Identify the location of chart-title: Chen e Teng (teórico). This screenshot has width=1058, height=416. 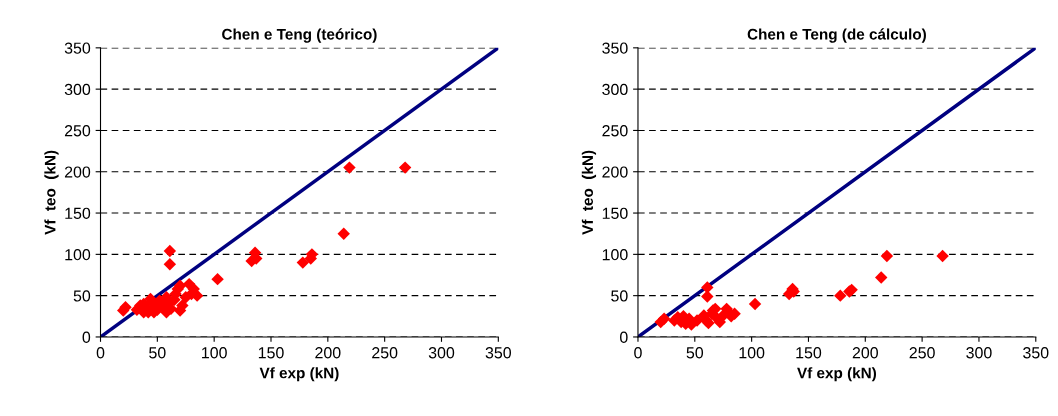
(299, 35).